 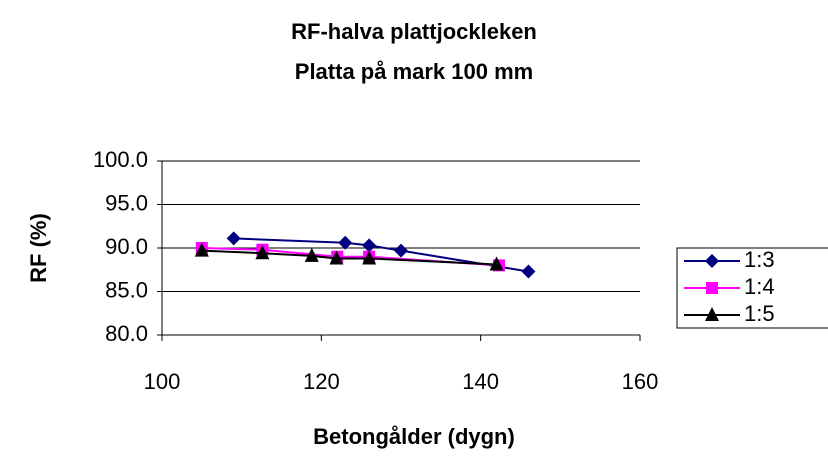 What do you see at coordinates (126, 289) in the screenshot?
I see `y-tick-label: 85.0` at bounding box center [126, 289].